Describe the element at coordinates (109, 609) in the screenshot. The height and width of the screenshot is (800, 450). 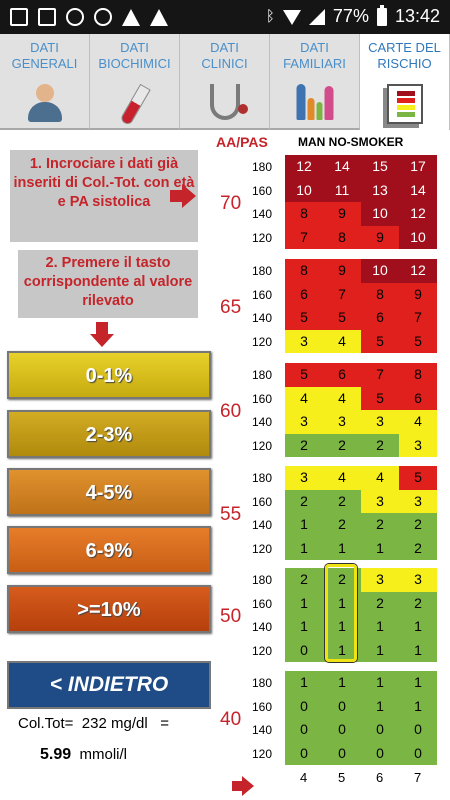
I see `risk-button-10-plus: >=10%` at that location.